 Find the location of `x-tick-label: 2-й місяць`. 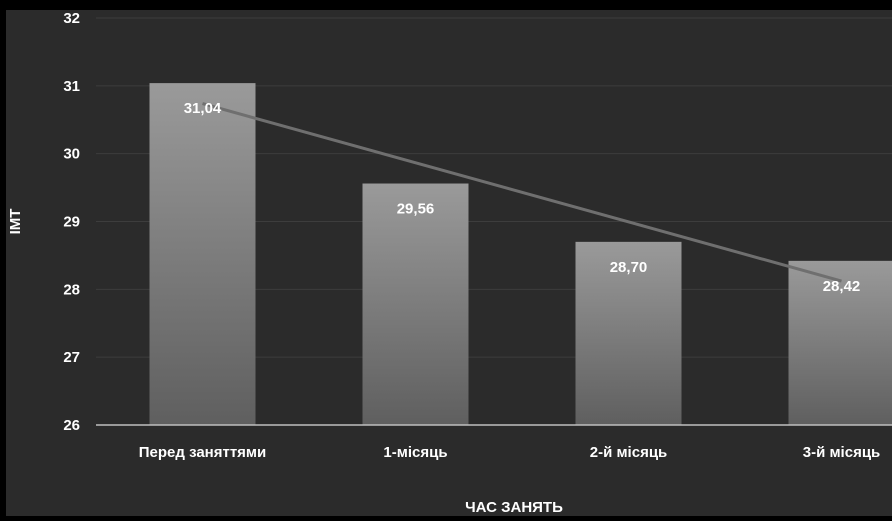

x-tick-label: 2-й місяць is located at coordinates (629, 452).